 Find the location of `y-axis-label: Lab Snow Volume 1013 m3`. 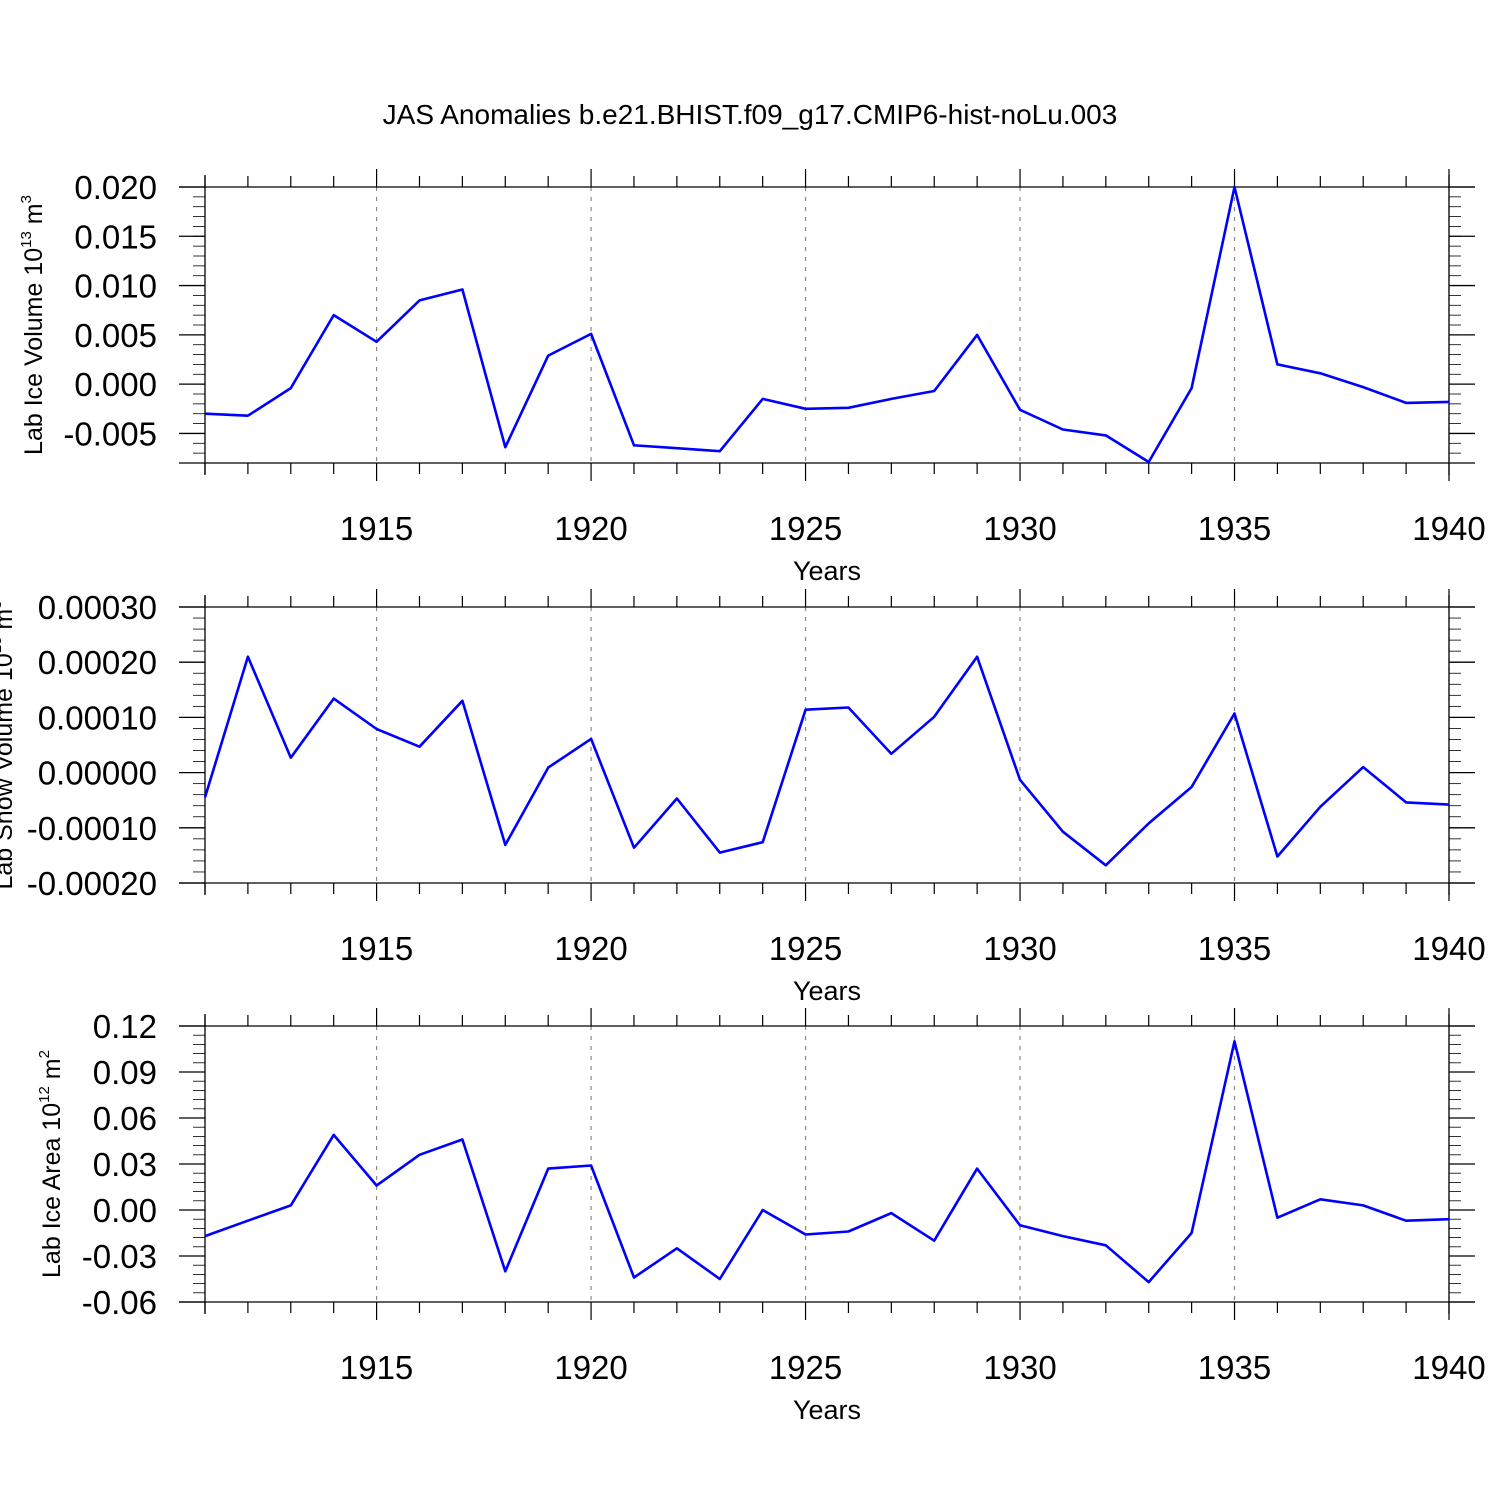

y-axis-label: Lab Snow Volume 1013 m3 is located at coordinates (9, 744).